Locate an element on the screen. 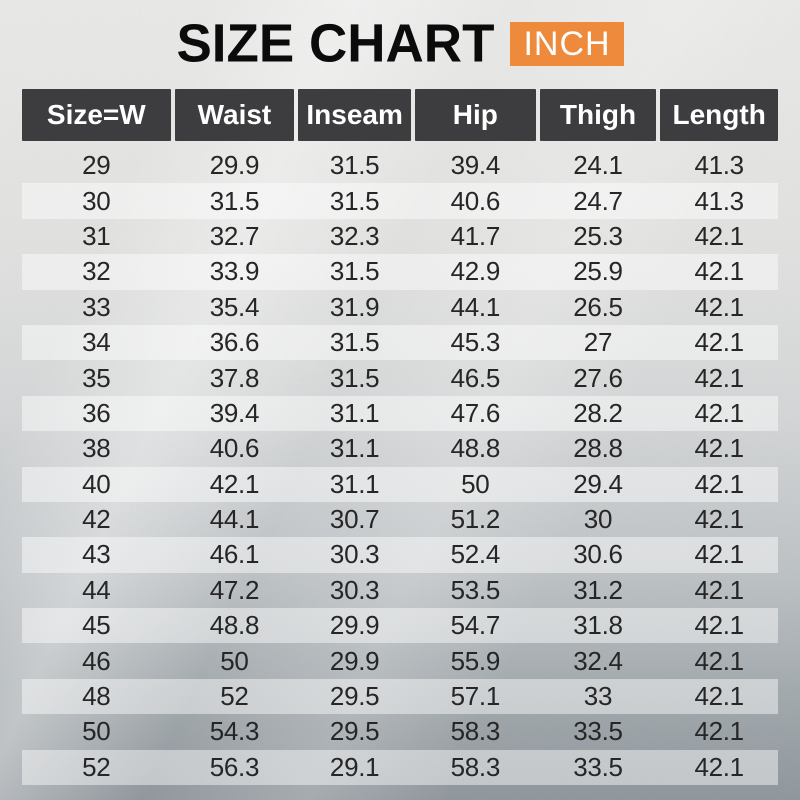  table-cell: 30.7 is located at coordinates (354, 519).